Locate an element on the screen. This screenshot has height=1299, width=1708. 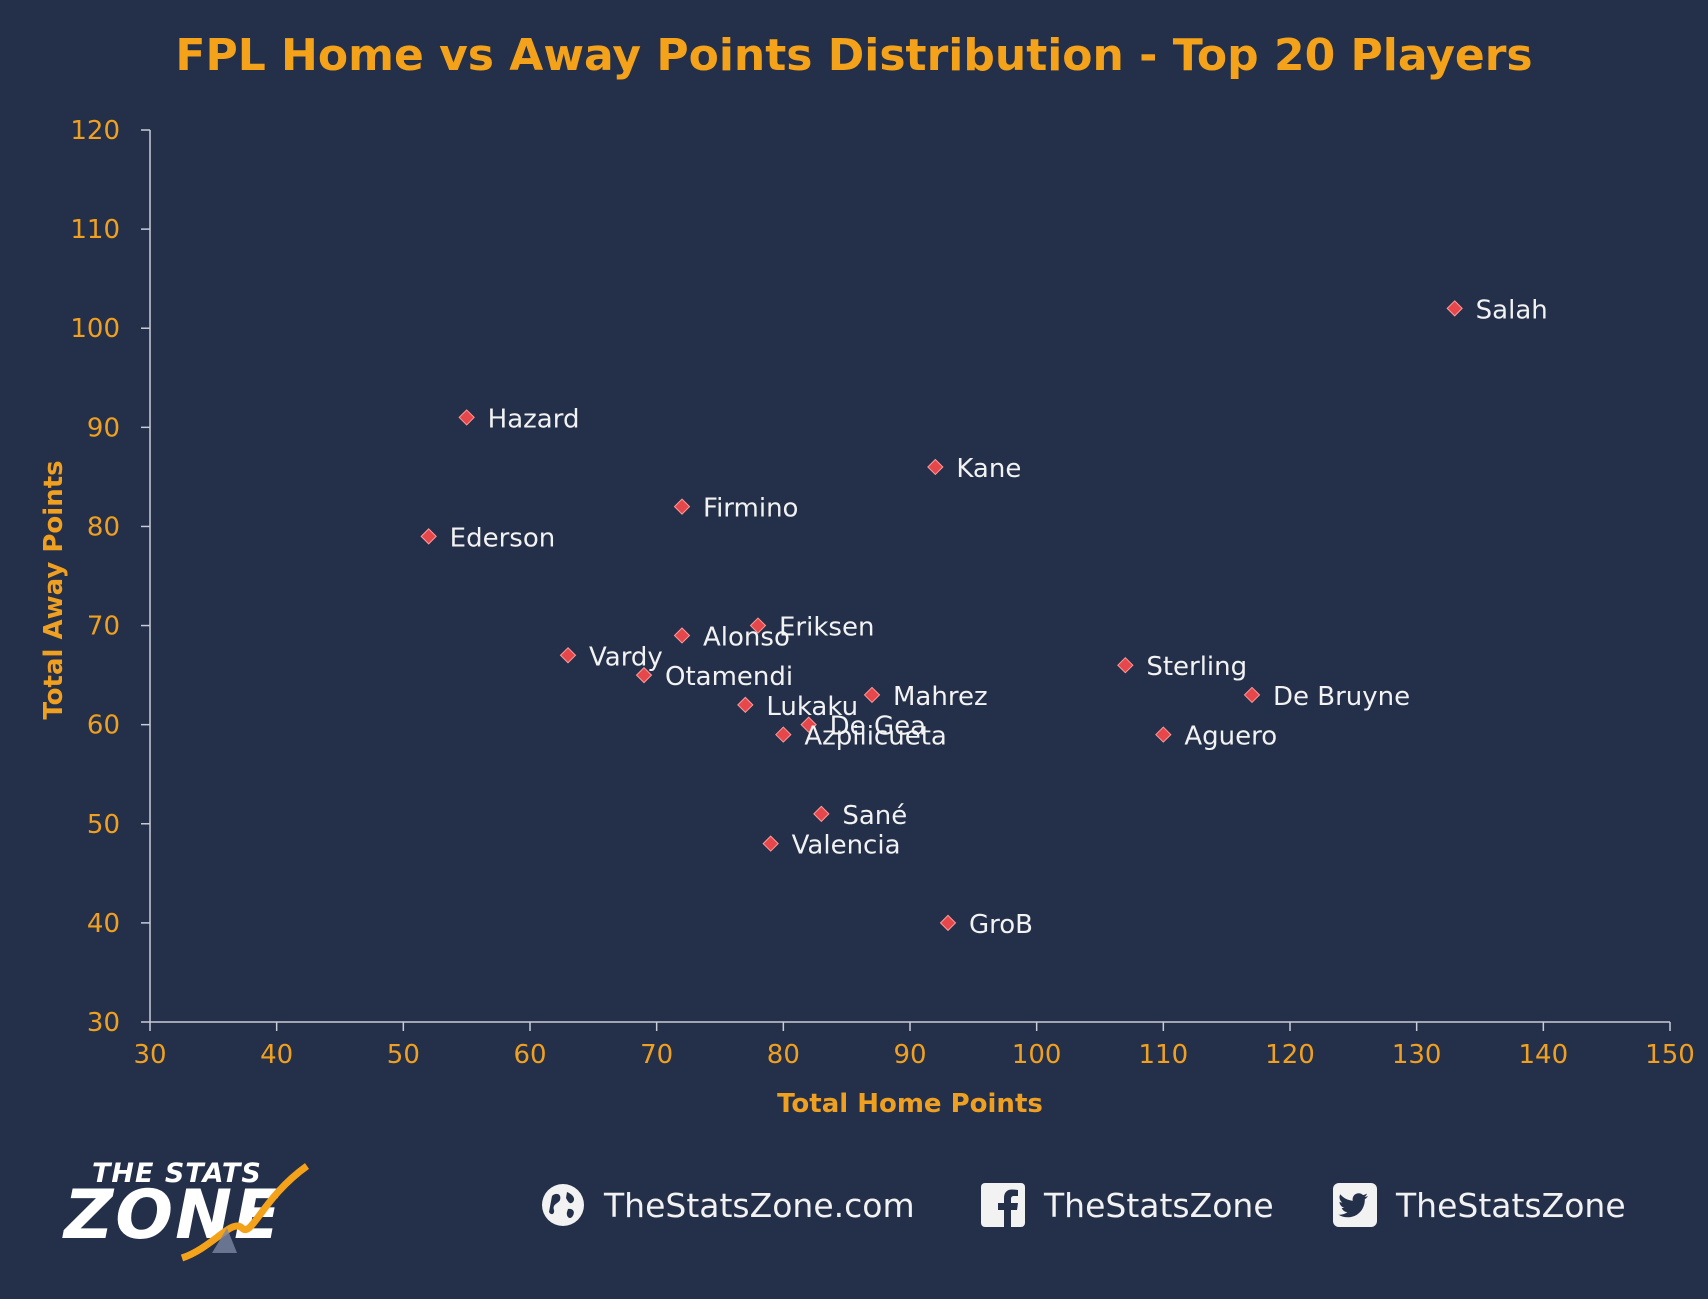
point-label: Lukaku is located at coordinates (812, 707).